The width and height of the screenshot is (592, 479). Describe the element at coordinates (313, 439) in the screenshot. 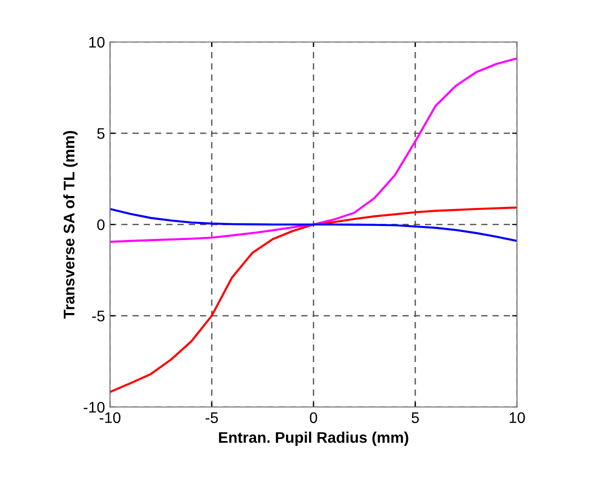

I see `x-axis-title: Entran. Pupil Radius (mm)` at that location.